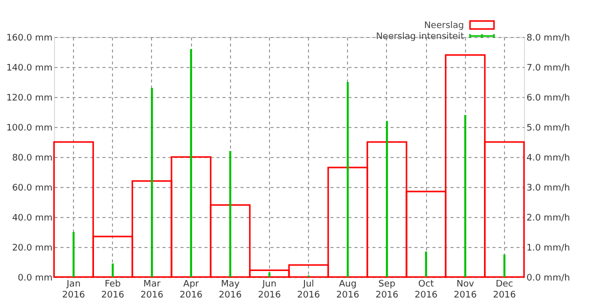 This screenshot has width=610, height=300. Describe the element at coordinates (35, 279) in the screenshot. I see `y-tick-label: 0.0 mm` at that location.